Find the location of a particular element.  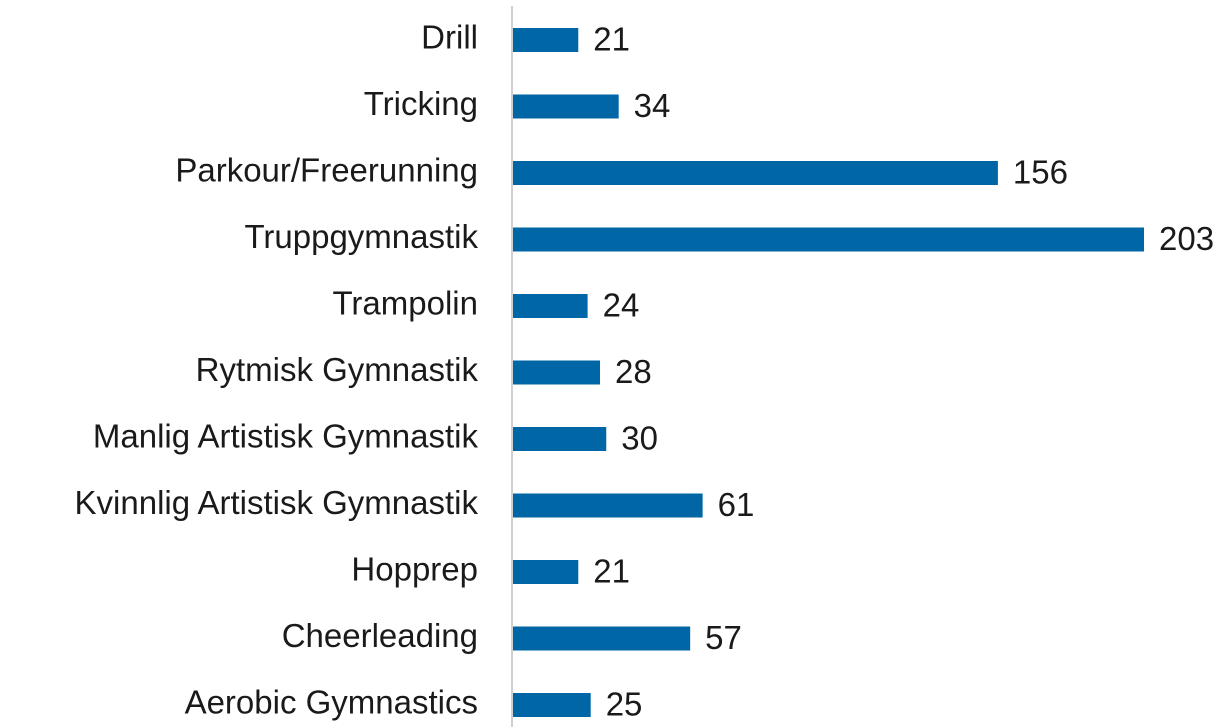

value-label: 24 is located at coordinates (621, 305).